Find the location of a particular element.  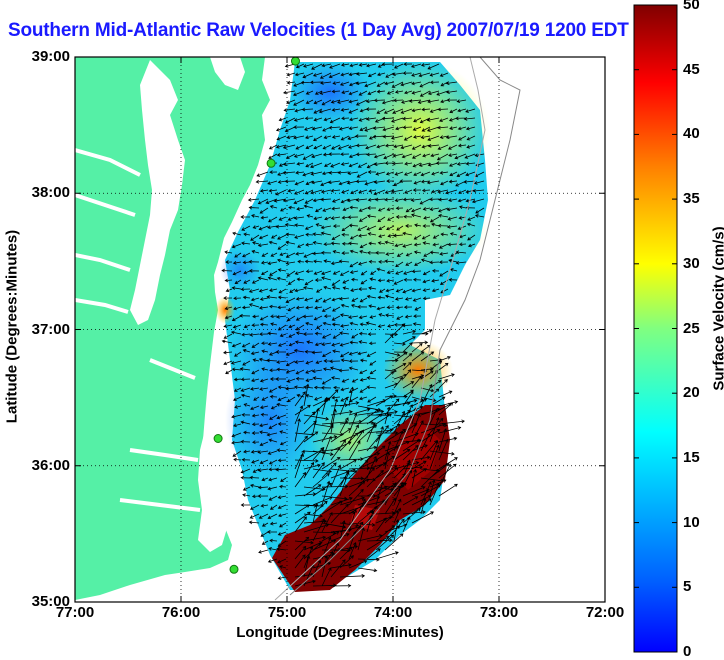

colorbar is located at coordinates (655, 328).